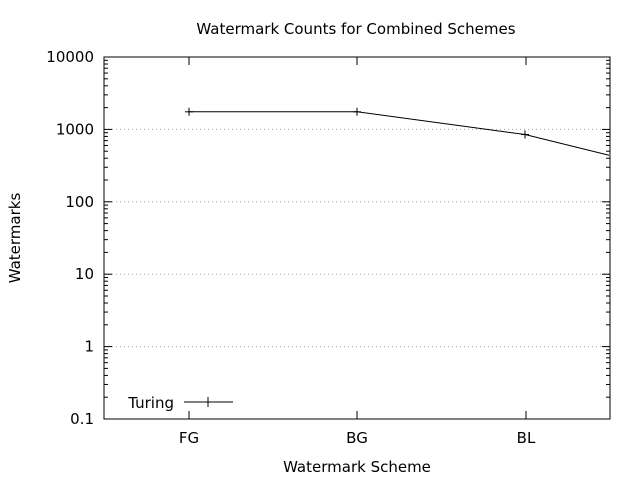  What do you see at coordinates (189, 438) in the screenshot?
I see `x-tick-label: FG` at bounding box center [189, 438].